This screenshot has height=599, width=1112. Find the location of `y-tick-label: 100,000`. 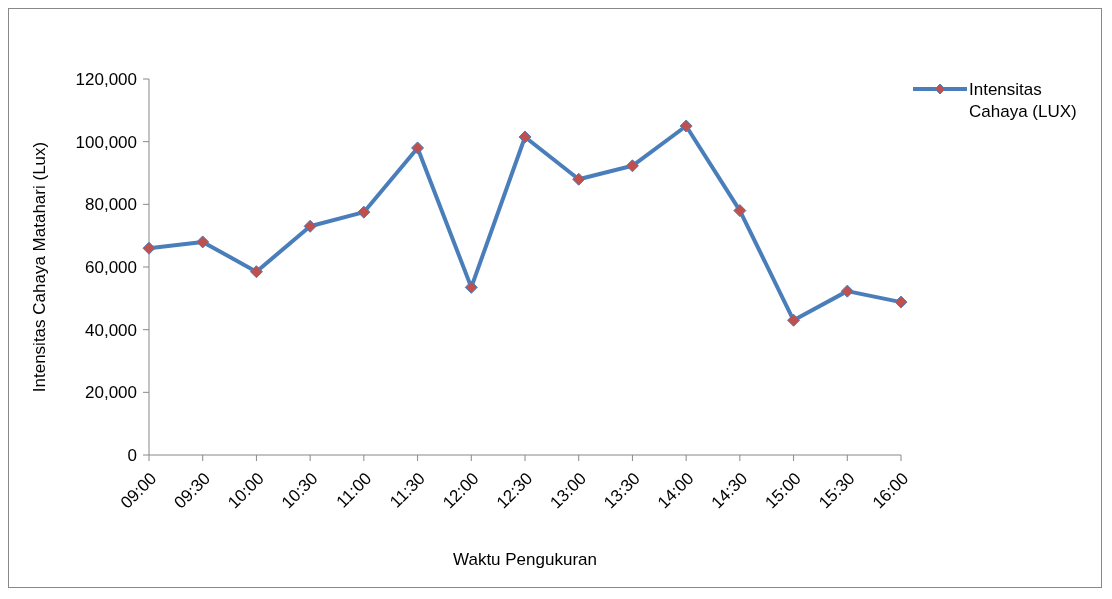

y-tick-label: 100,000 is located at coordinates (106, 142).